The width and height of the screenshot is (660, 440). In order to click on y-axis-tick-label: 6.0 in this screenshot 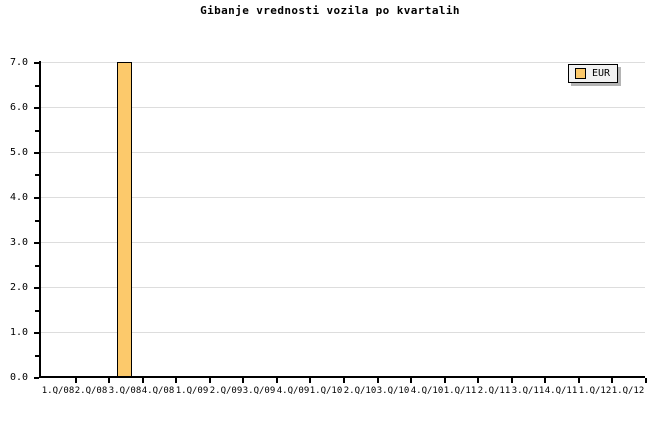, I will do `click(18, 107)`.